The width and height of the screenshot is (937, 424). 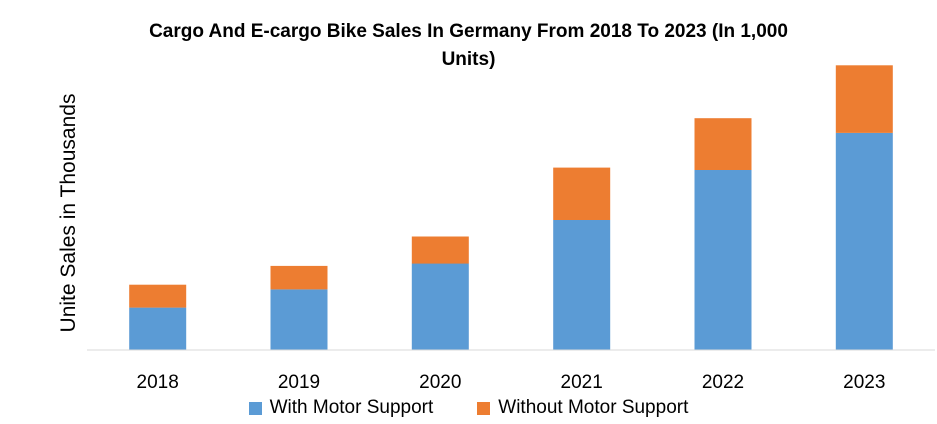 What do you see at coordinates (468, 408) in the screenshot?
I see `legend: With Motor Support Without Motor Support` at bounding box center [468, 408].